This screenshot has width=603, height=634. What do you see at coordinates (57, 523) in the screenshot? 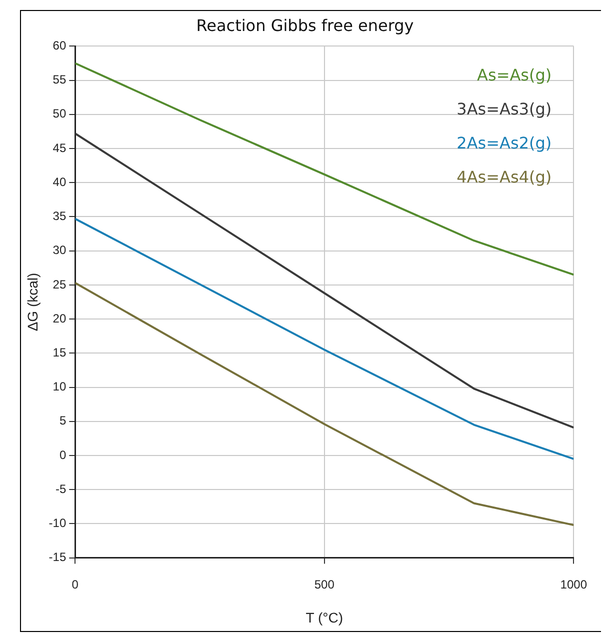
I see `y-tick-label: -10` at bounding box center [57, 523].